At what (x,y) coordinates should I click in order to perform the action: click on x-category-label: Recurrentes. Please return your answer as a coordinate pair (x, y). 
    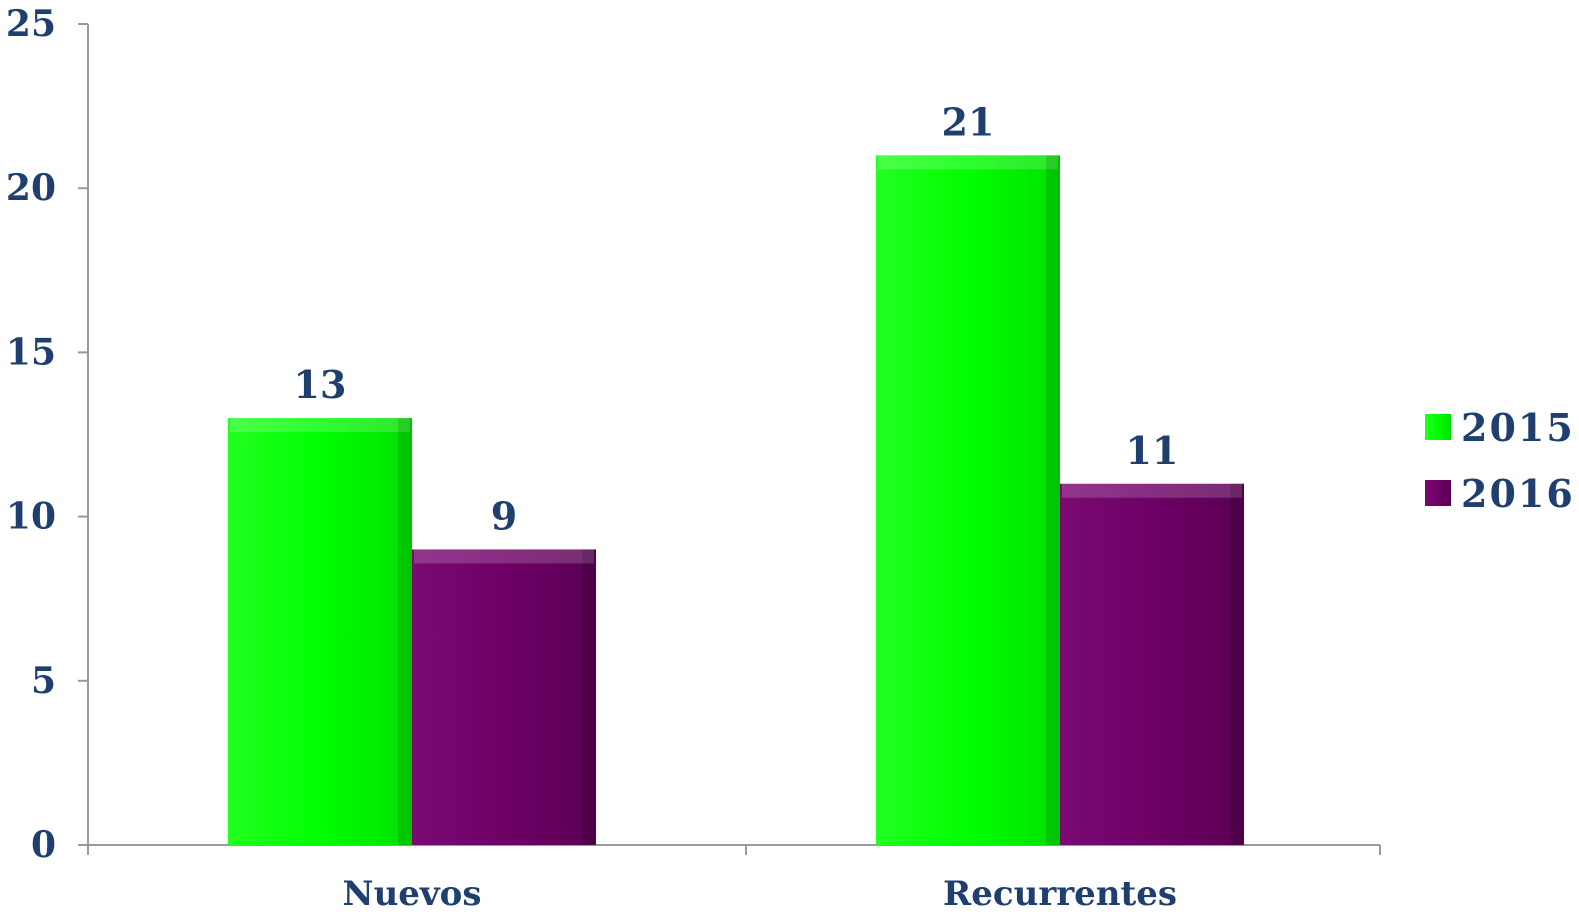
    Looking at the image, I should click on (1060, 894).